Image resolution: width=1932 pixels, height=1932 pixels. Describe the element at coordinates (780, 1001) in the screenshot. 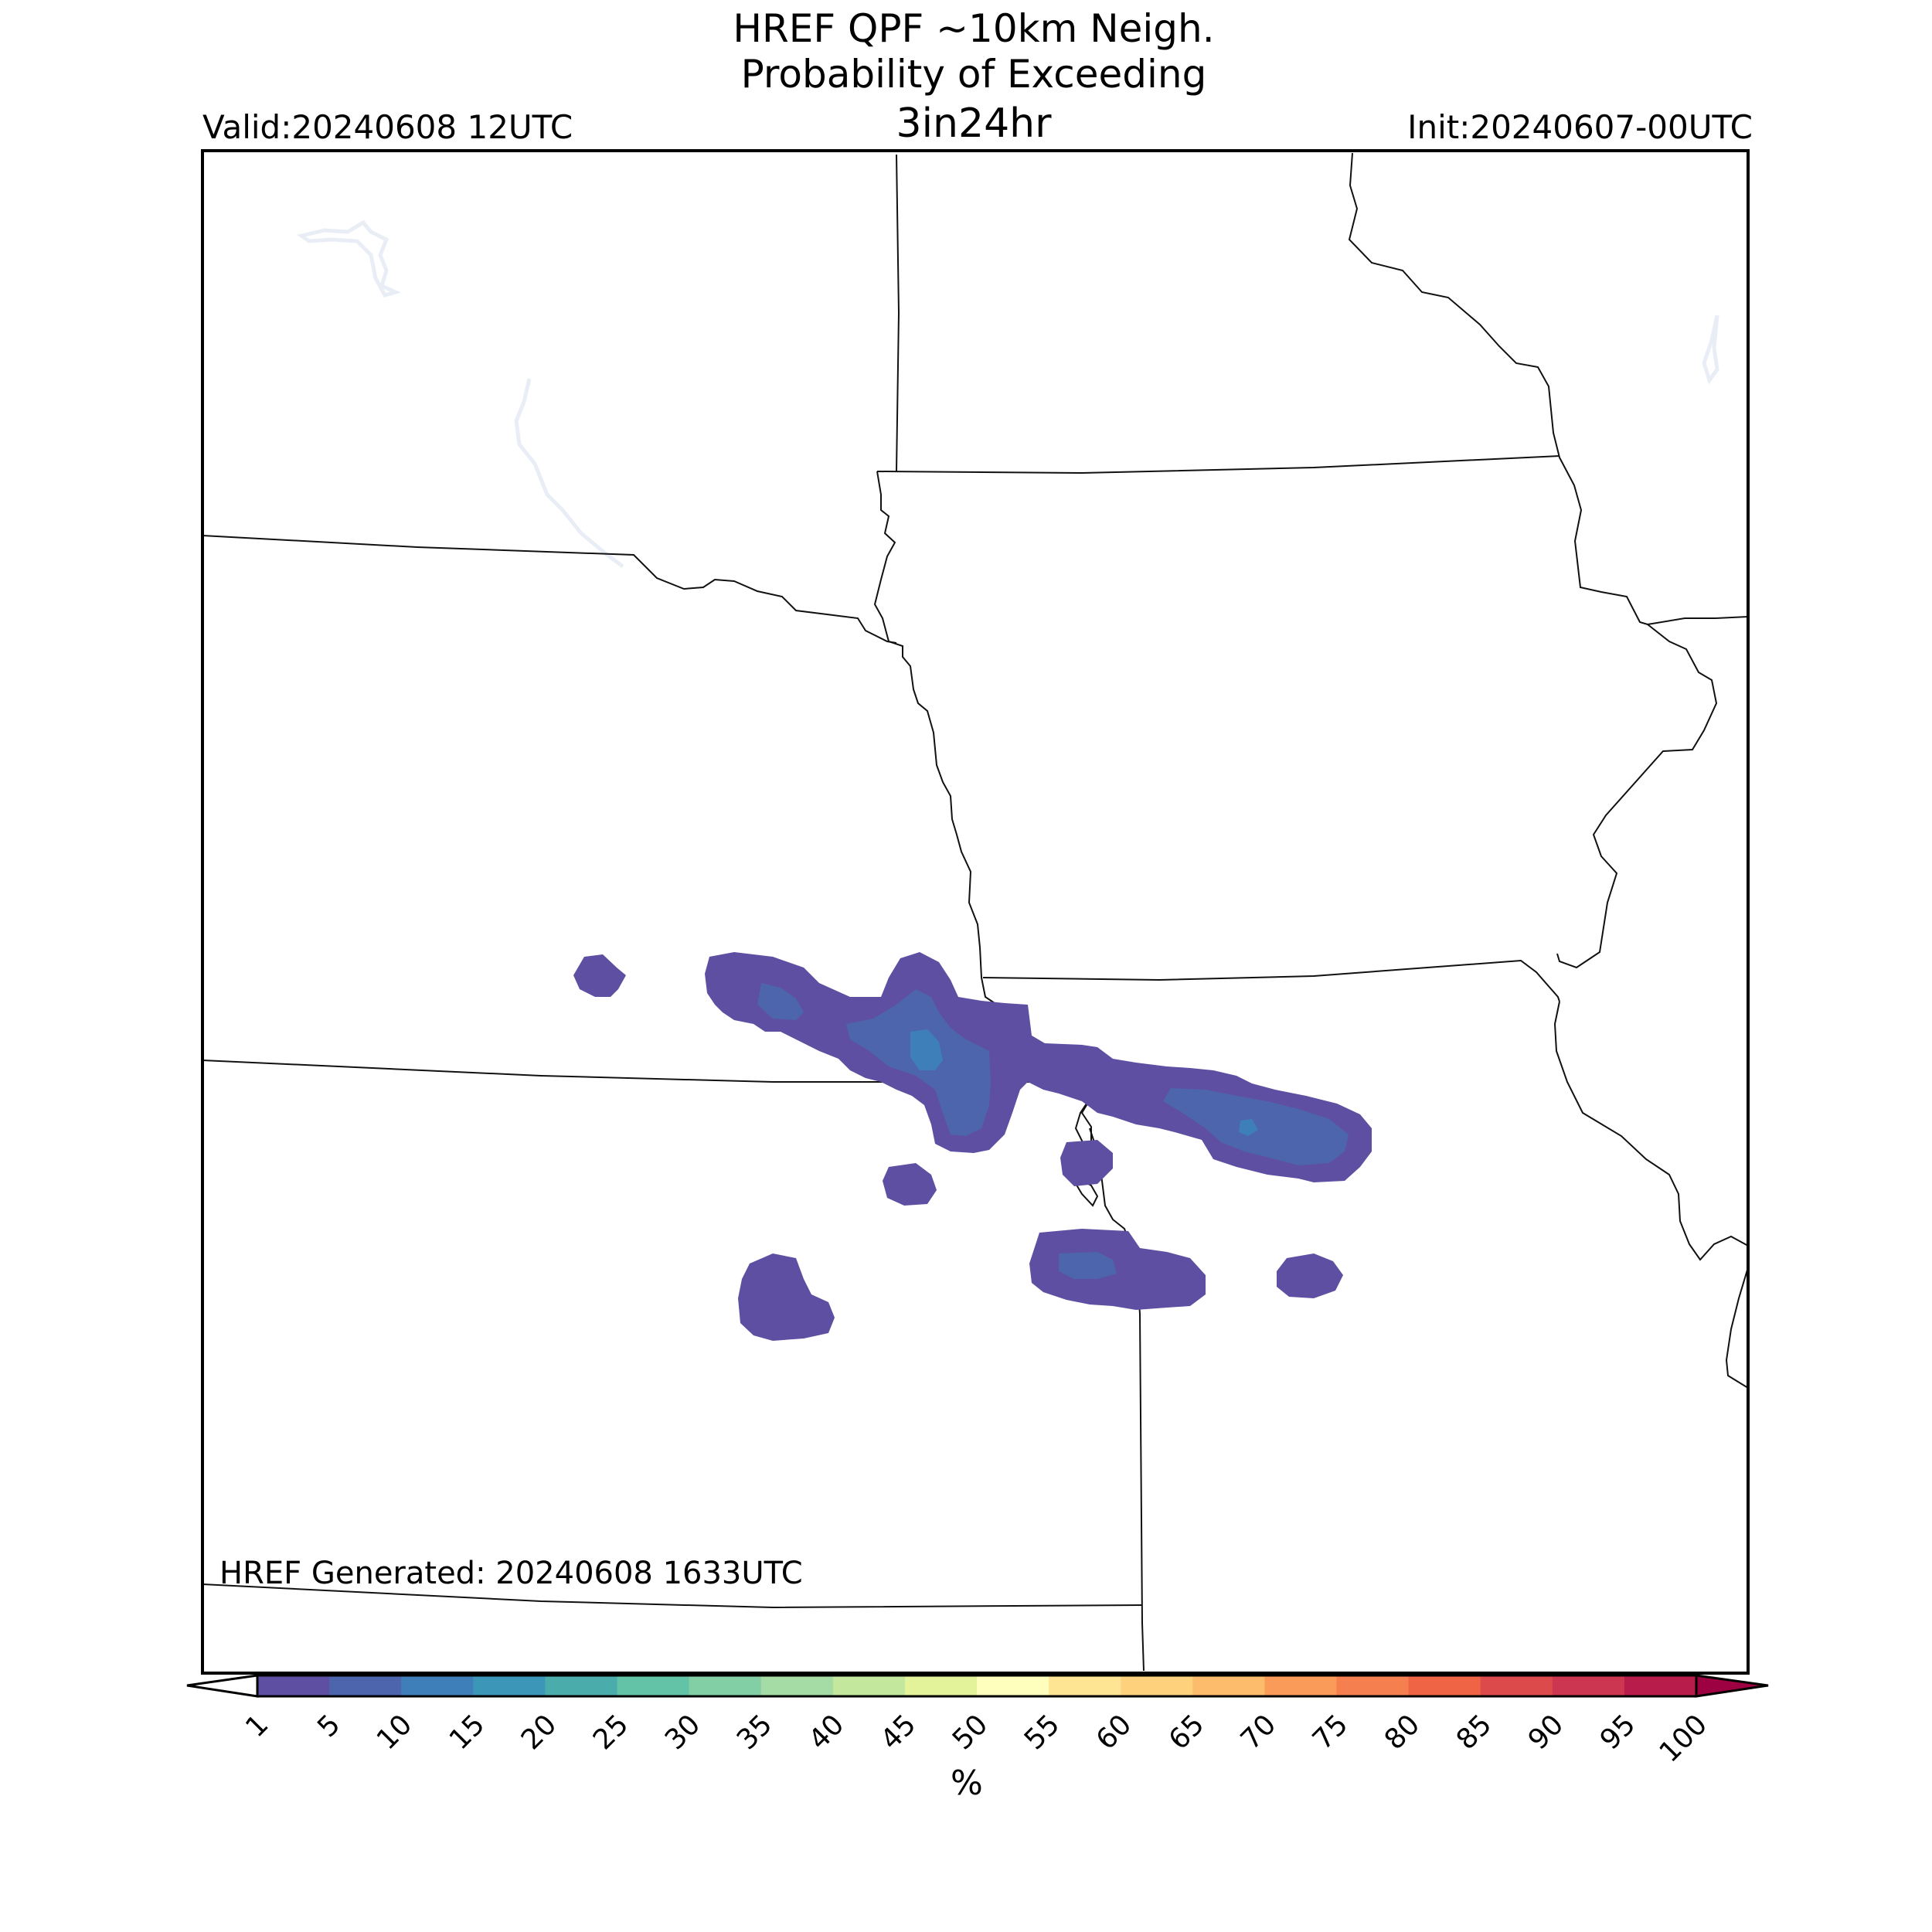

I see `prob-5-area-main` at that location.